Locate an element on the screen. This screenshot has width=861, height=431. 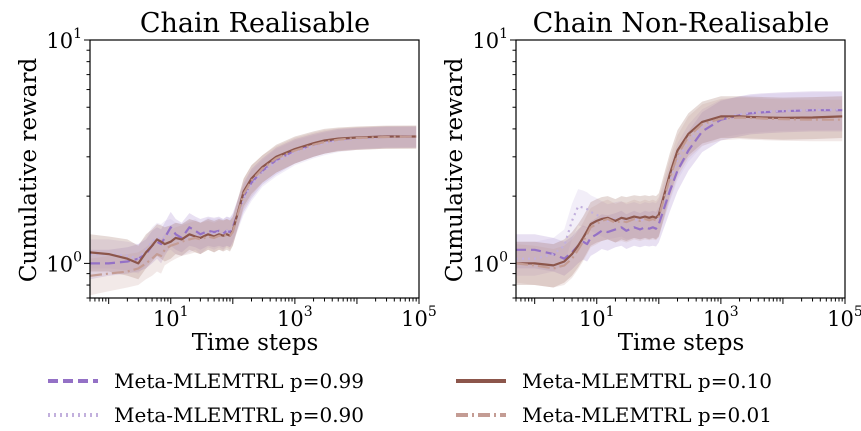
legend-label: Meta-MLEMTRL p=0.90 is located at coordinates (239, 415).